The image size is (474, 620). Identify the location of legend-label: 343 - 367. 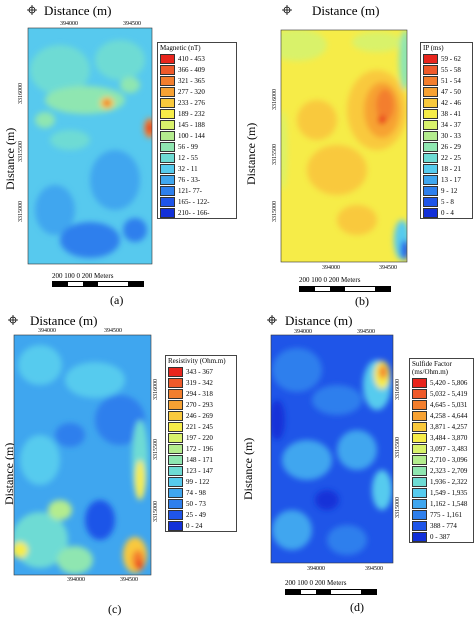
(199, 371).